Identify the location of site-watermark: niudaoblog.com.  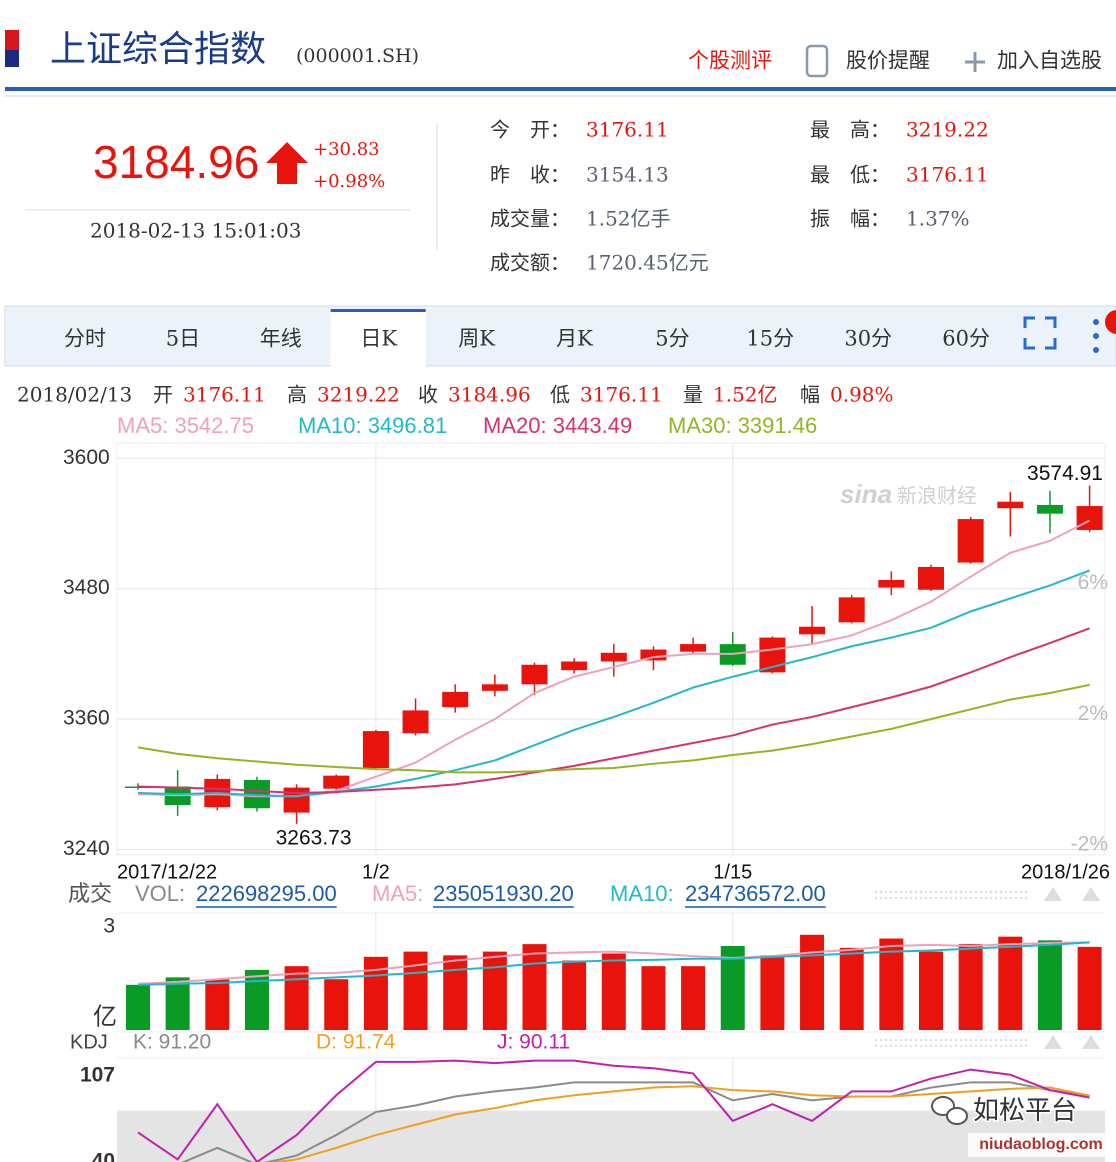
(1041, 1144).